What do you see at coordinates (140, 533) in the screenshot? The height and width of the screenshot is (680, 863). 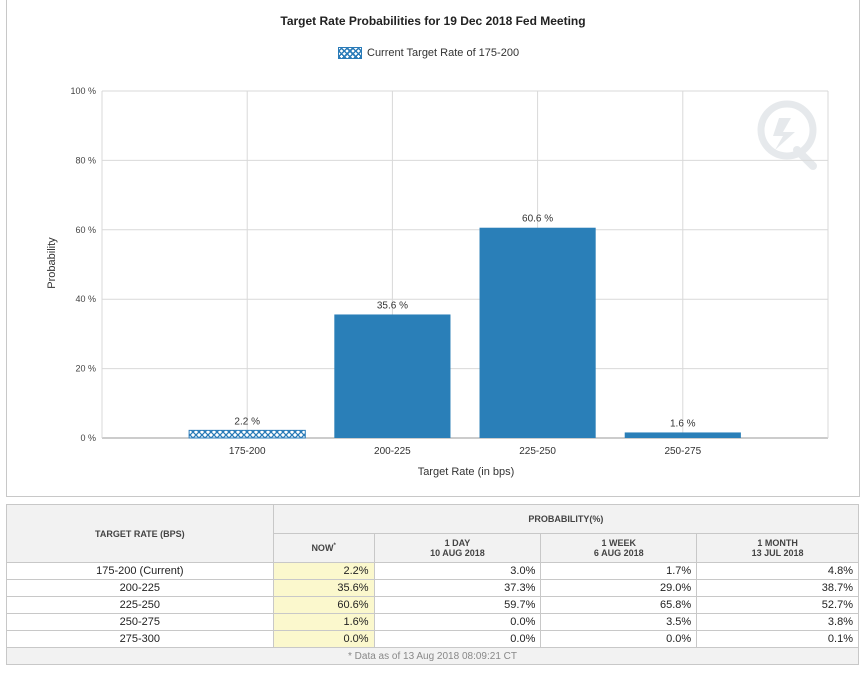 I see `target-rate-header: TARGET RATE (BPS)` at bounding box center [140, 533].